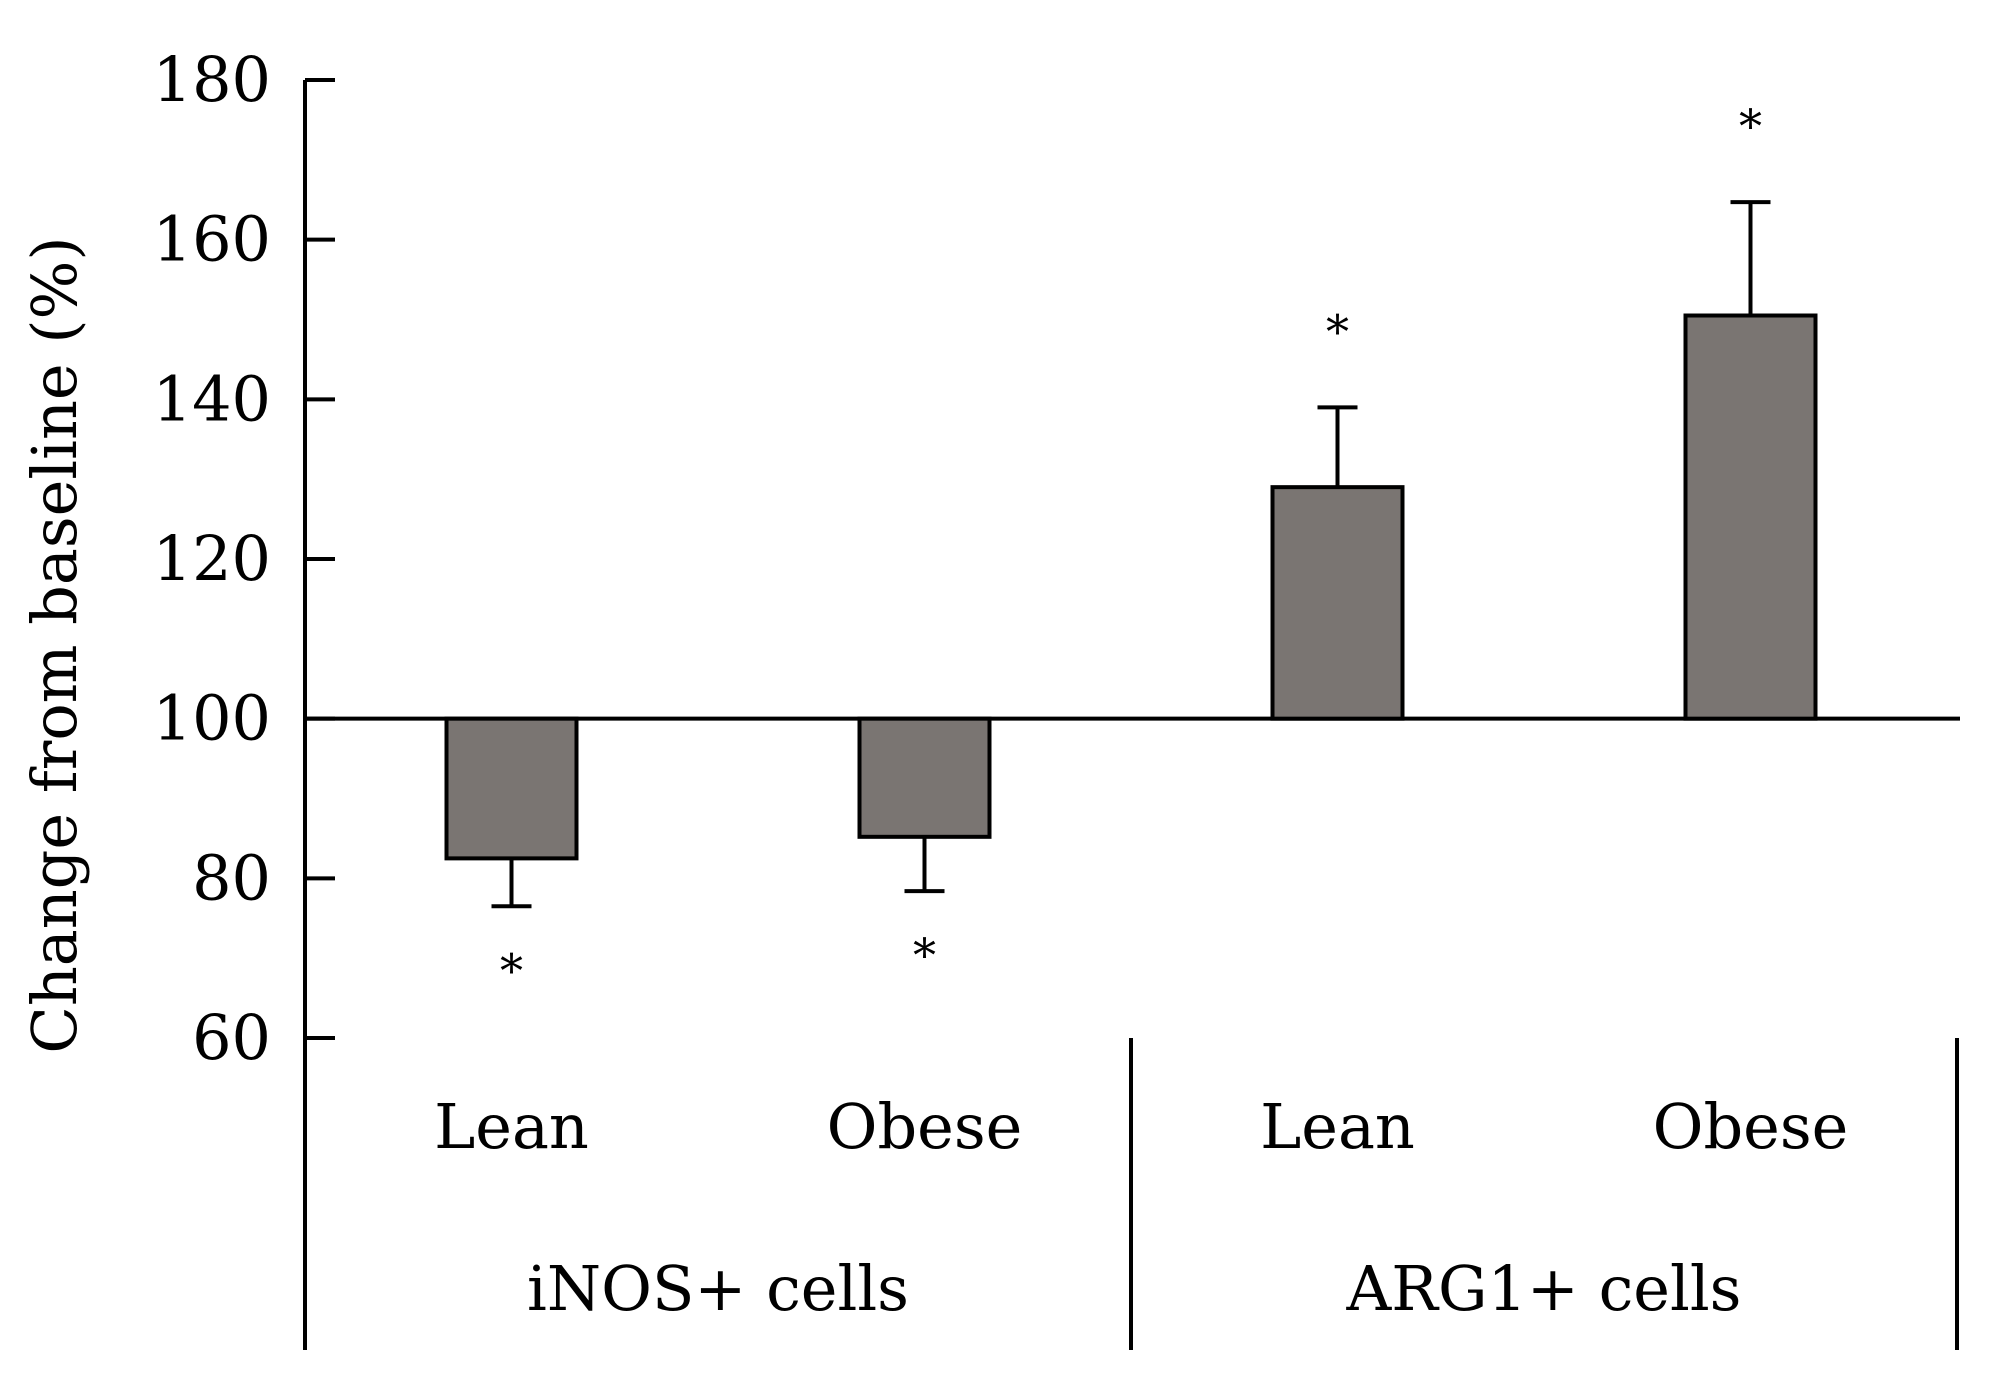  What do you see at coordinates (1544, 1288) in the screenshot?
I see `group-label: ARG1+ cells` at bounding box center [1544, 1288].